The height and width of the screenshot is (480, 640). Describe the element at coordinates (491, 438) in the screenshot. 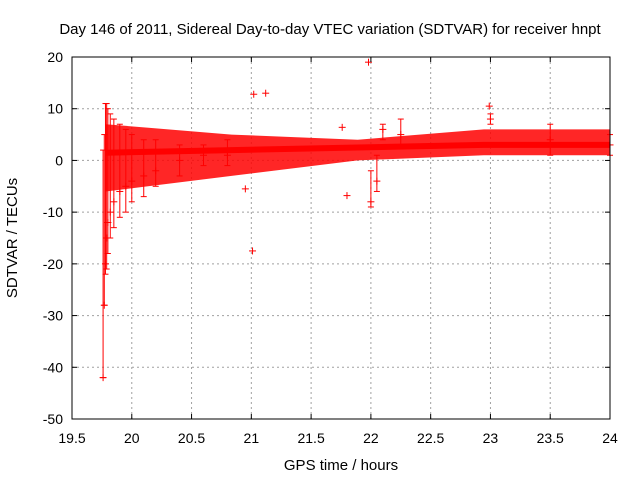

I see `x-tick-label: 23` at that location.